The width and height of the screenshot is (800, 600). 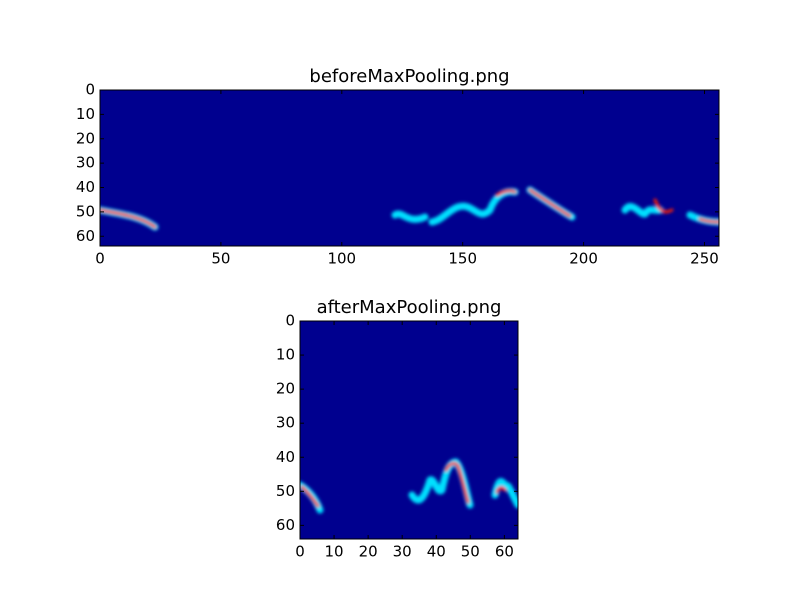 What do you see at coordinates (341, 259) in the screenshot?
I see `x-tick-label: 100` at bounding box center [341, 259].